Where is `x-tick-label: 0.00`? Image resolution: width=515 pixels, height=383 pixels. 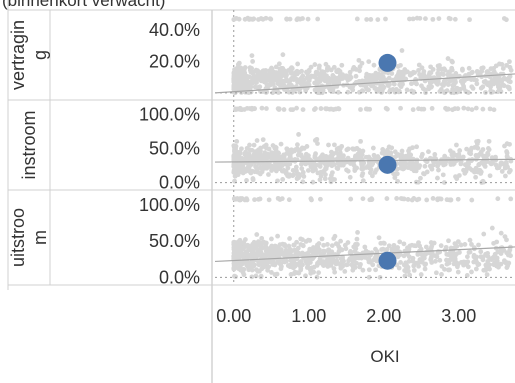
x-tick-label: 0.00 is located at coordinates (233, 316).